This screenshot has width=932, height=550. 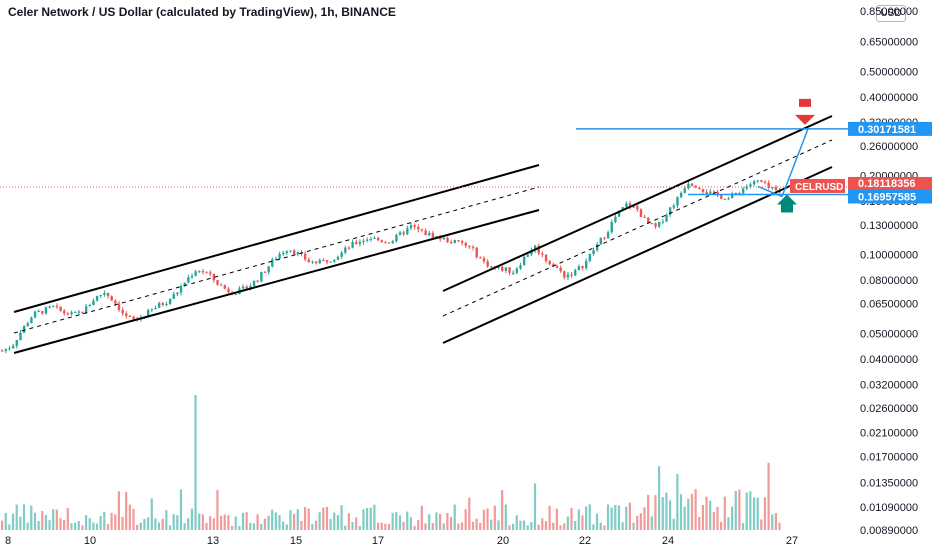 What do you see at coordinates (891, 13) in the screenshot?
I see `currency-button: USD` at bounding box center [891, 13].